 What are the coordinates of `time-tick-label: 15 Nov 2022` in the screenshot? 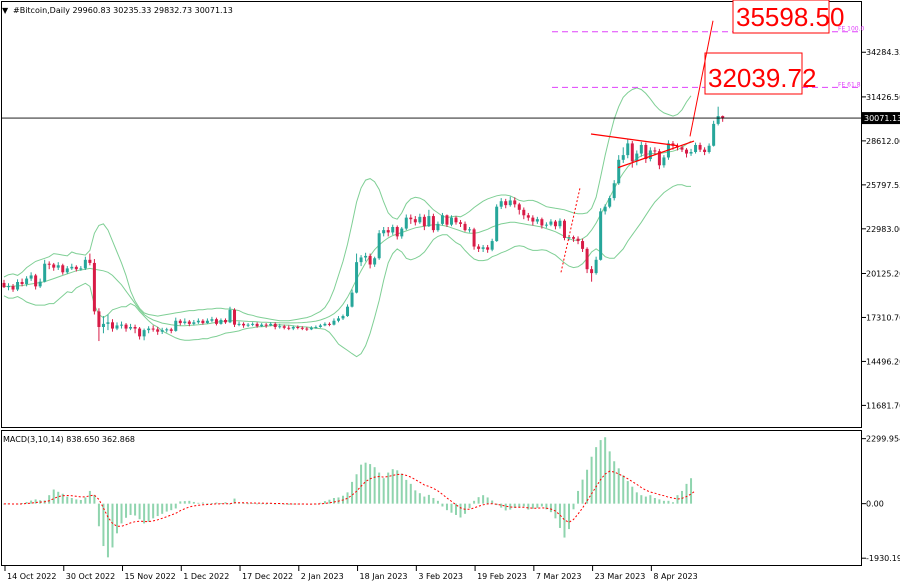 It's located at (150, 576).